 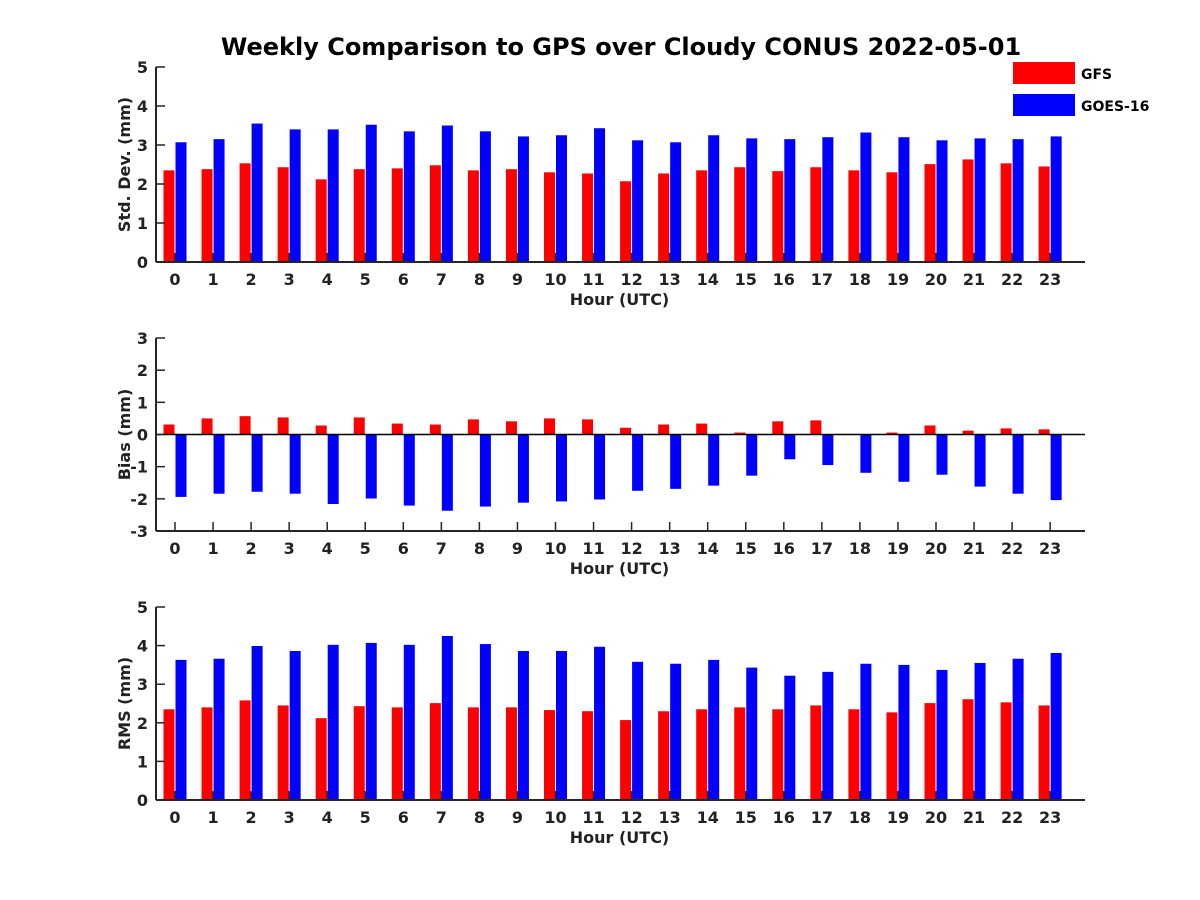 What do you see at coordinates (517, 548) in the screenshot?
I see `x-tick-label: 9` at bounding box center [517, 548].